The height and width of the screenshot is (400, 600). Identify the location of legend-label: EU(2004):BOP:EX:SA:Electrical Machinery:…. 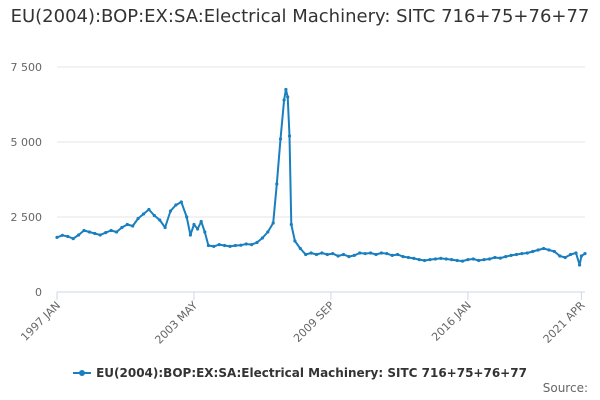
(311, 373).